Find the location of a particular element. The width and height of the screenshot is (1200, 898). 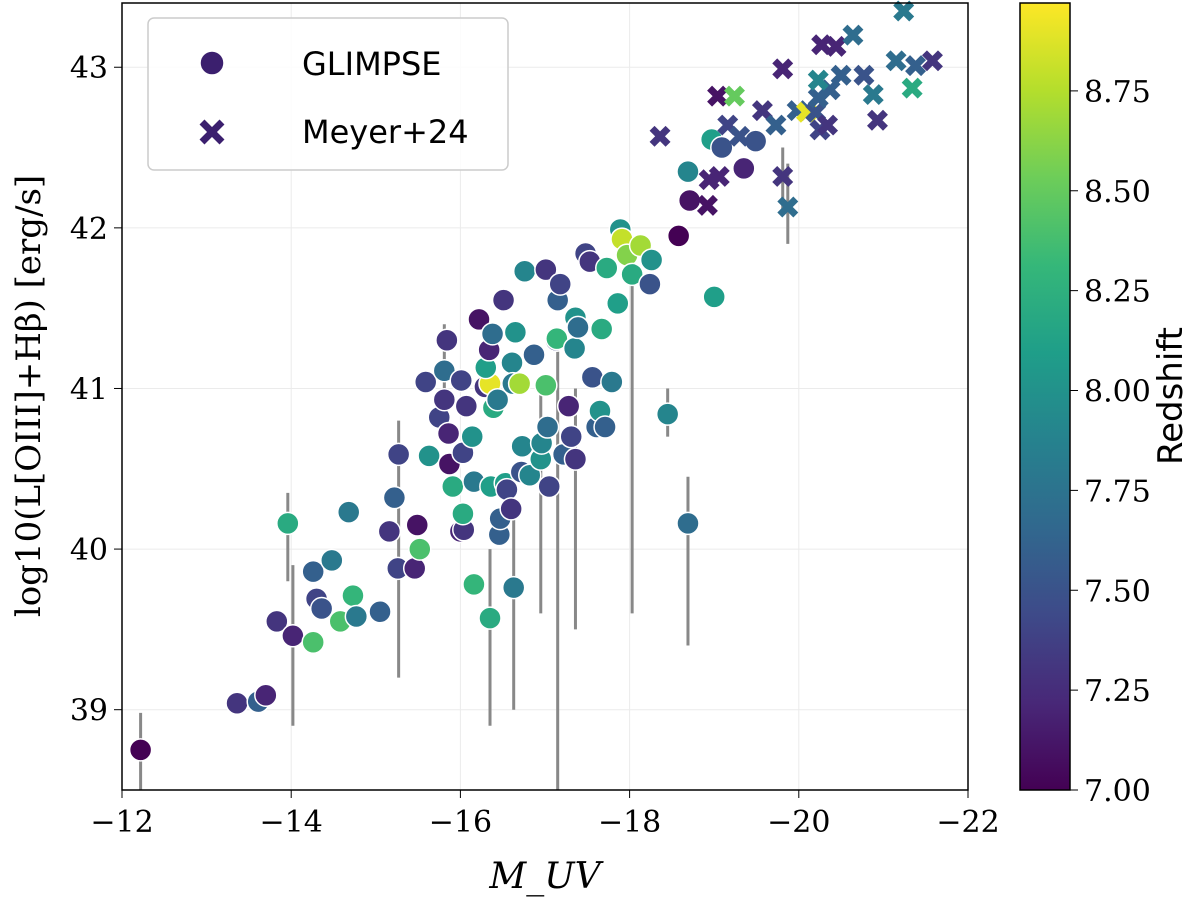

colorbar-tick-label: 8.25 is located at coordinates (1117, 292).